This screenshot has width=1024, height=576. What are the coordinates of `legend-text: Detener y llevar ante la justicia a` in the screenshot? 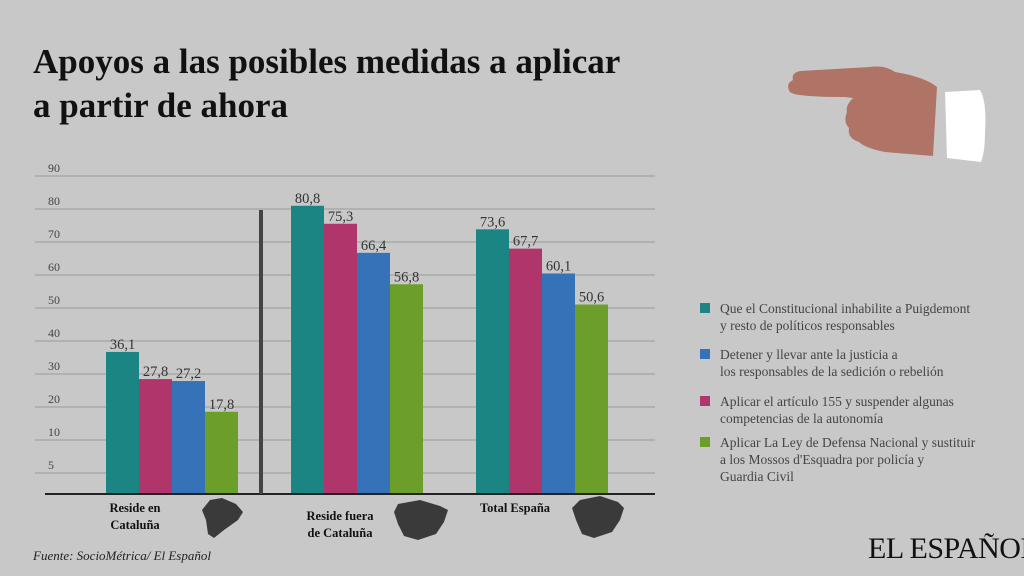 It's located at (809, 354).